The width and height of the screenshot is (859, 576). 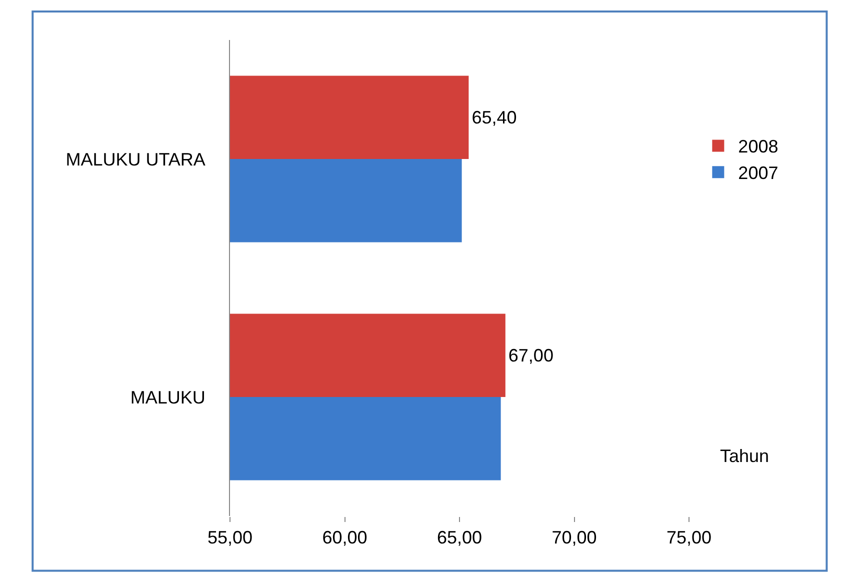 What do you see at coordinates (574, 538) in the screenshot?
I see `x-tick-label: 70,00` at bounding box center [574, 538].